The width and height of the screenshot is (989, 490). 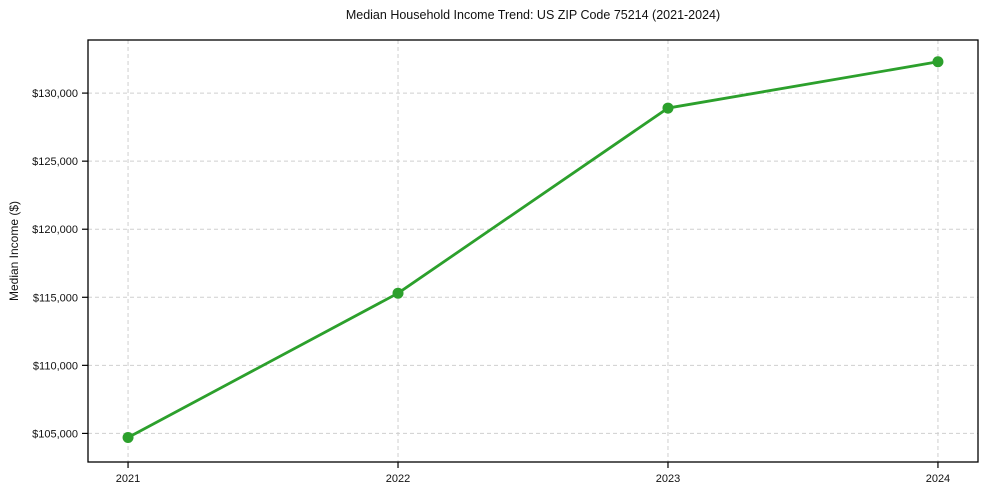 What do you see at coordinates (55, 230) in the screenshot?
I see `y-tick-label: $120,000` at bounding box center [55, 230].